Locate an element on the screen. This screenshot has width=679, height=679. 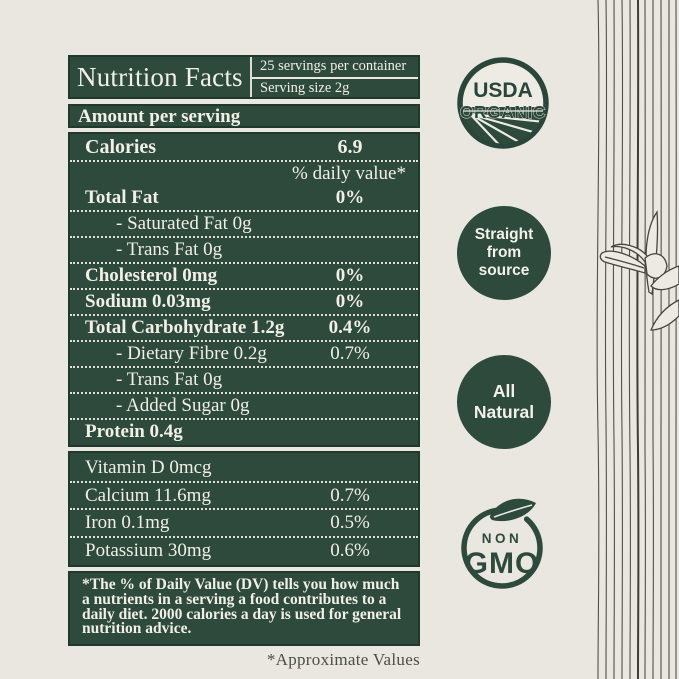
nutrient-name: Protein 0.4g is located at coordinates (134, 431).